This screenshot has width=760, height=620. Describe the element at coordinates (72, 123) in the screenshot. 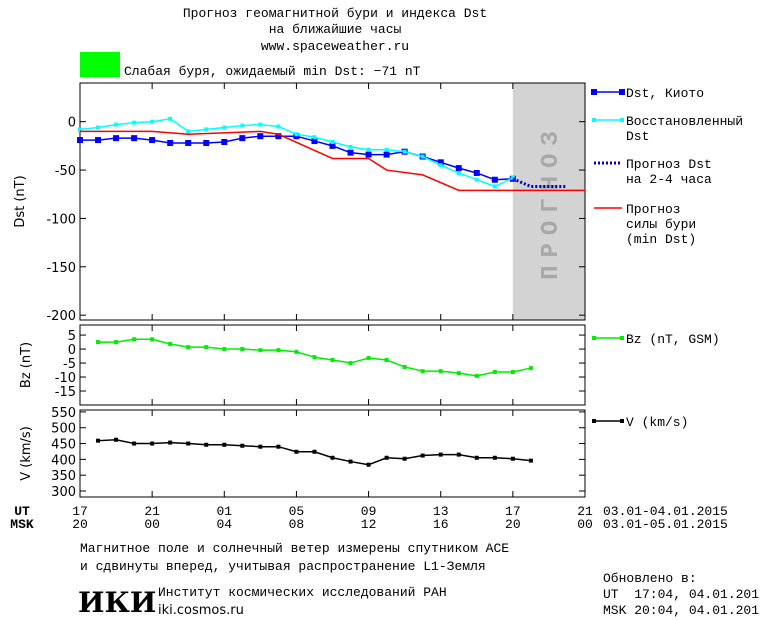

I see `y-tick-label: 0` at that location.